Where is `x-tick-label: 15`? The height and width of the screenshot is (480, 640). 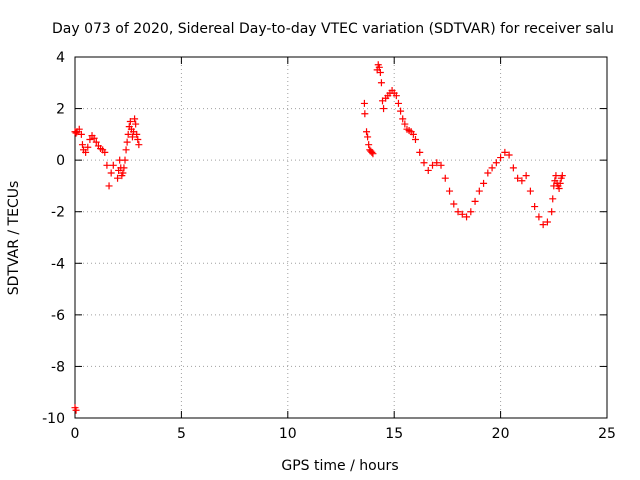
x-tick-label: 15 is located at coordinates (394, 434).